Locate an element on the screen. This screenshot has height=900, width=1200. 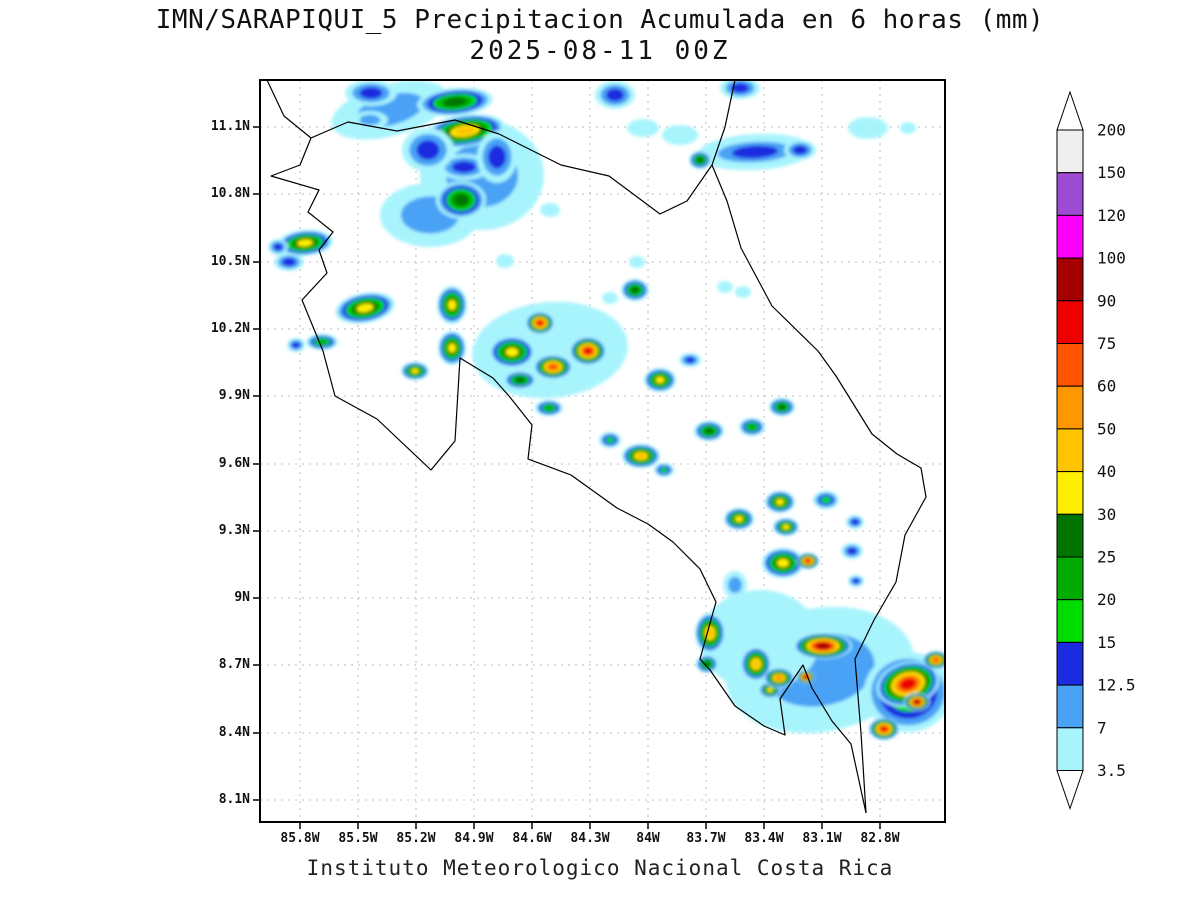
colorbar-tick-label: 25 is located at coordinates (1106, 557).